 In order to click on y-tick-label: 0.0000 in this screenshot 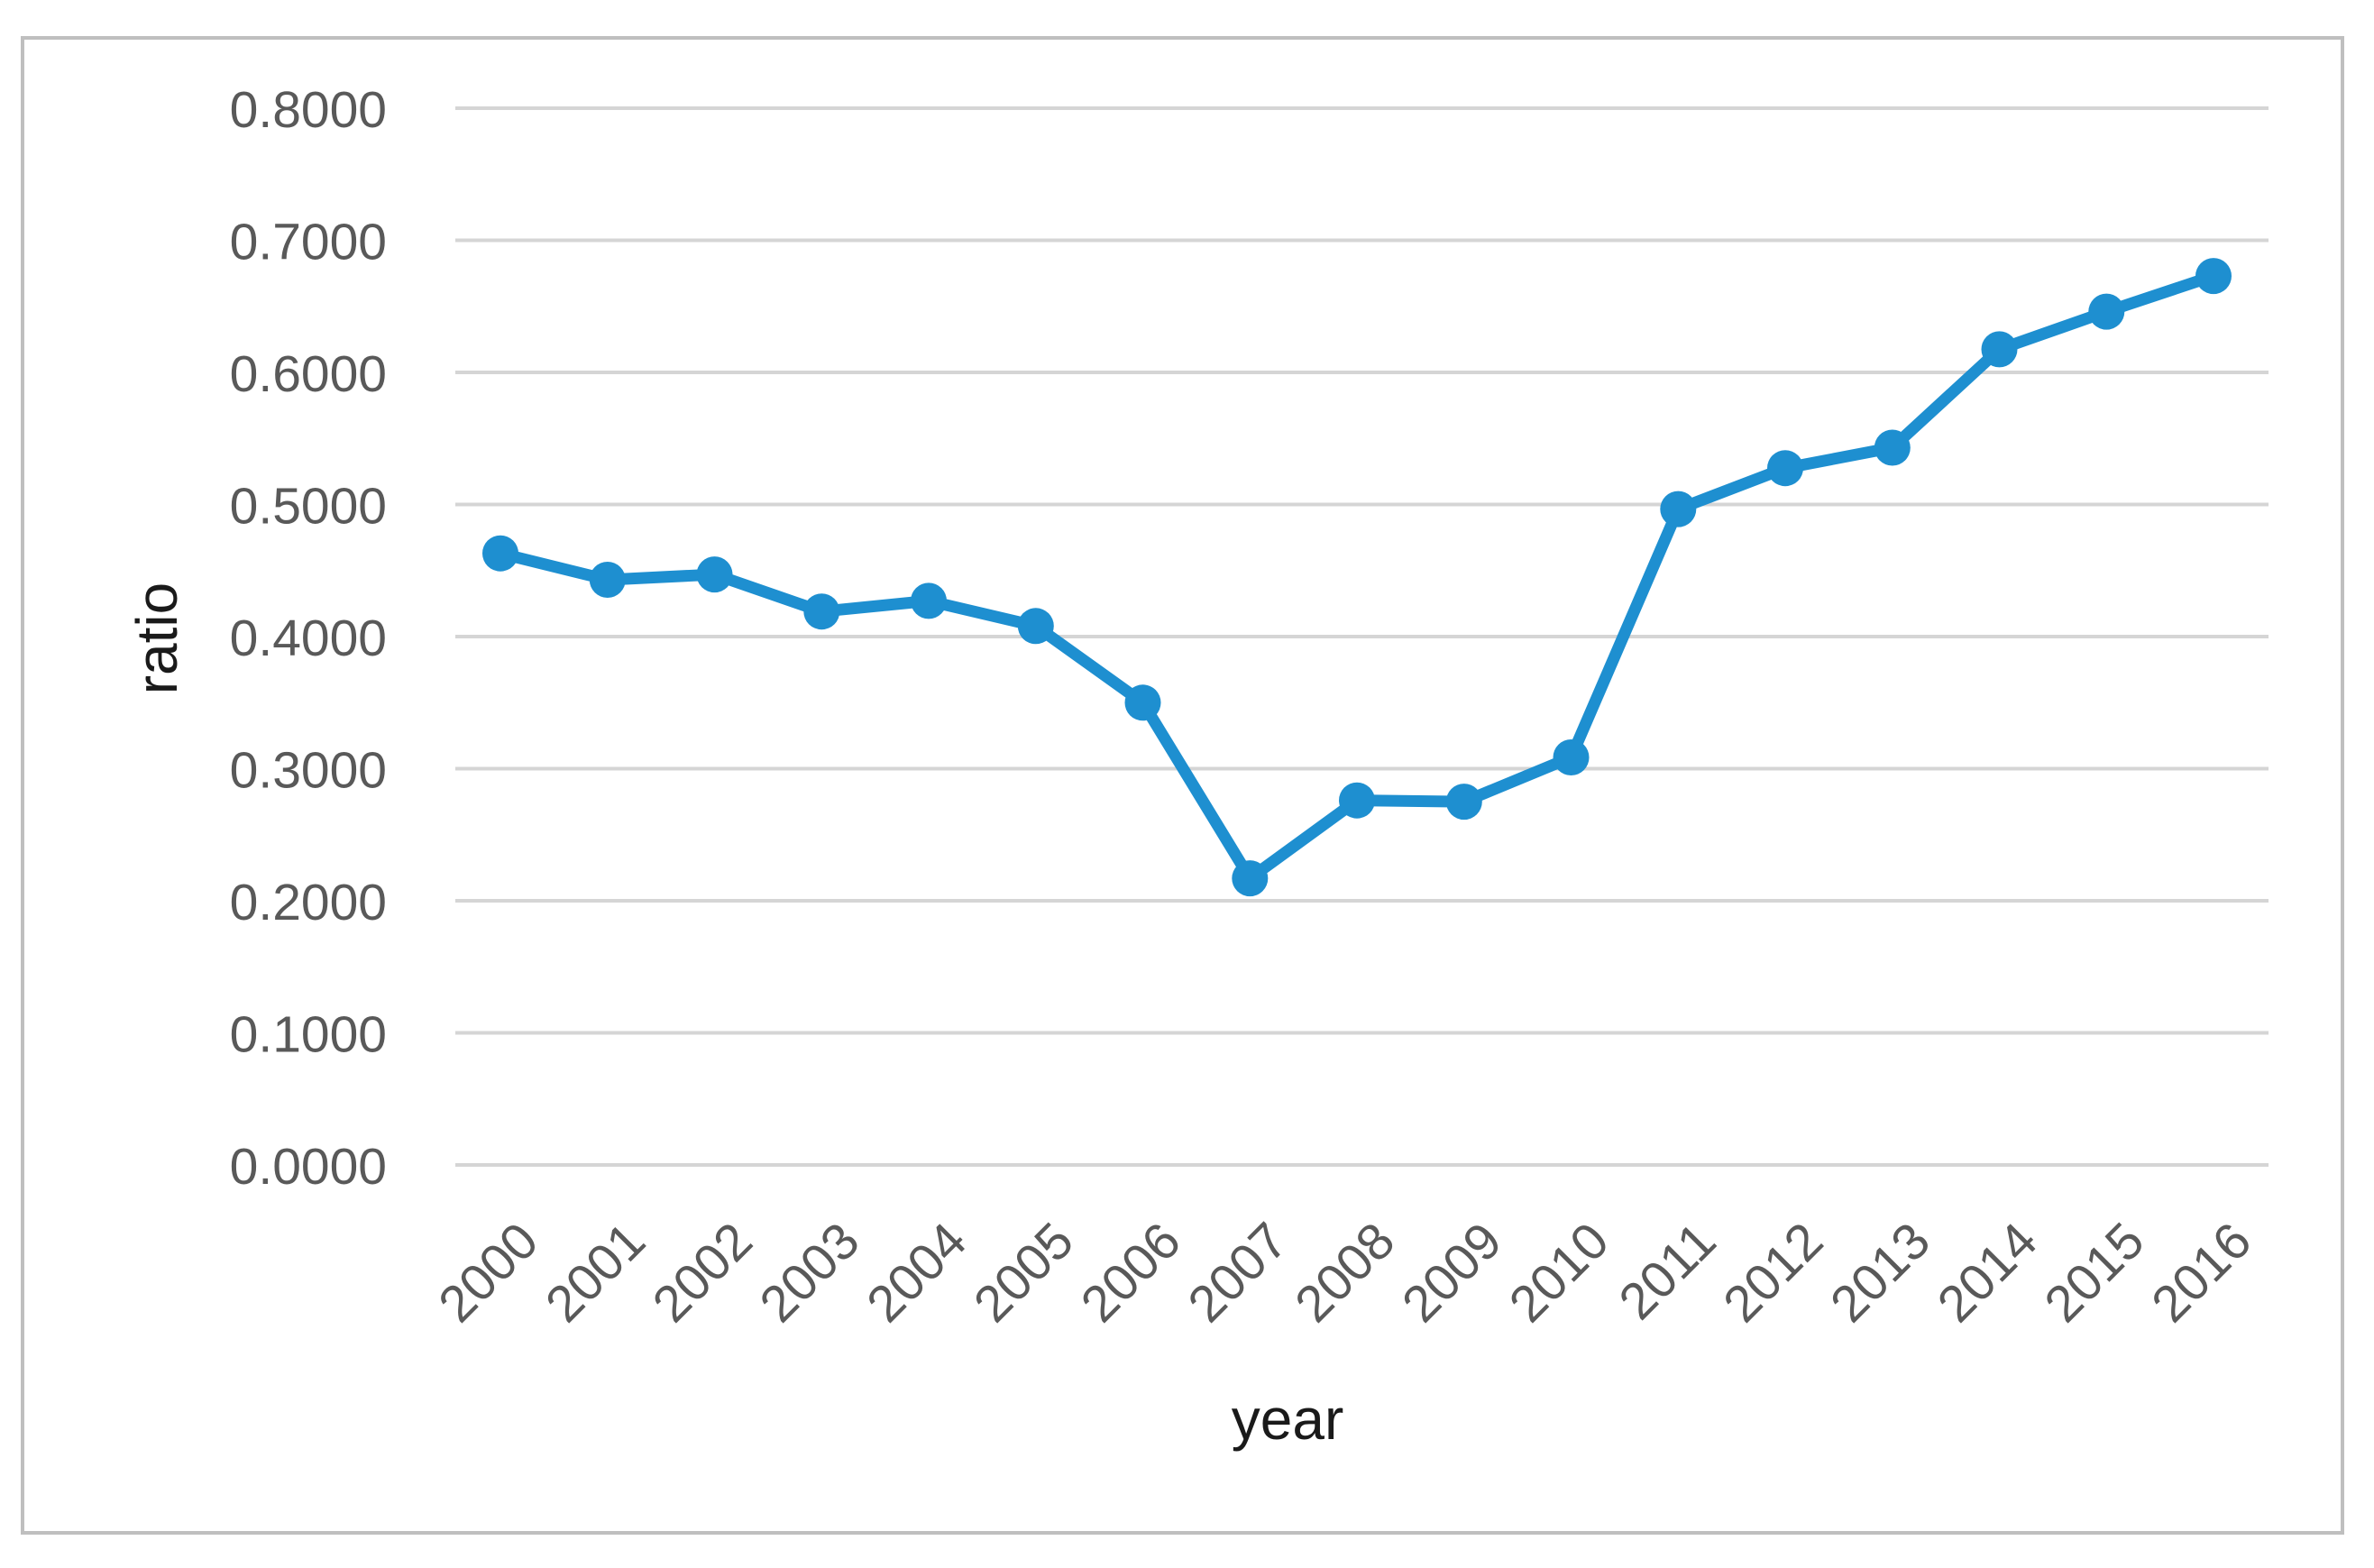, I will do `click(308, 1167)`.